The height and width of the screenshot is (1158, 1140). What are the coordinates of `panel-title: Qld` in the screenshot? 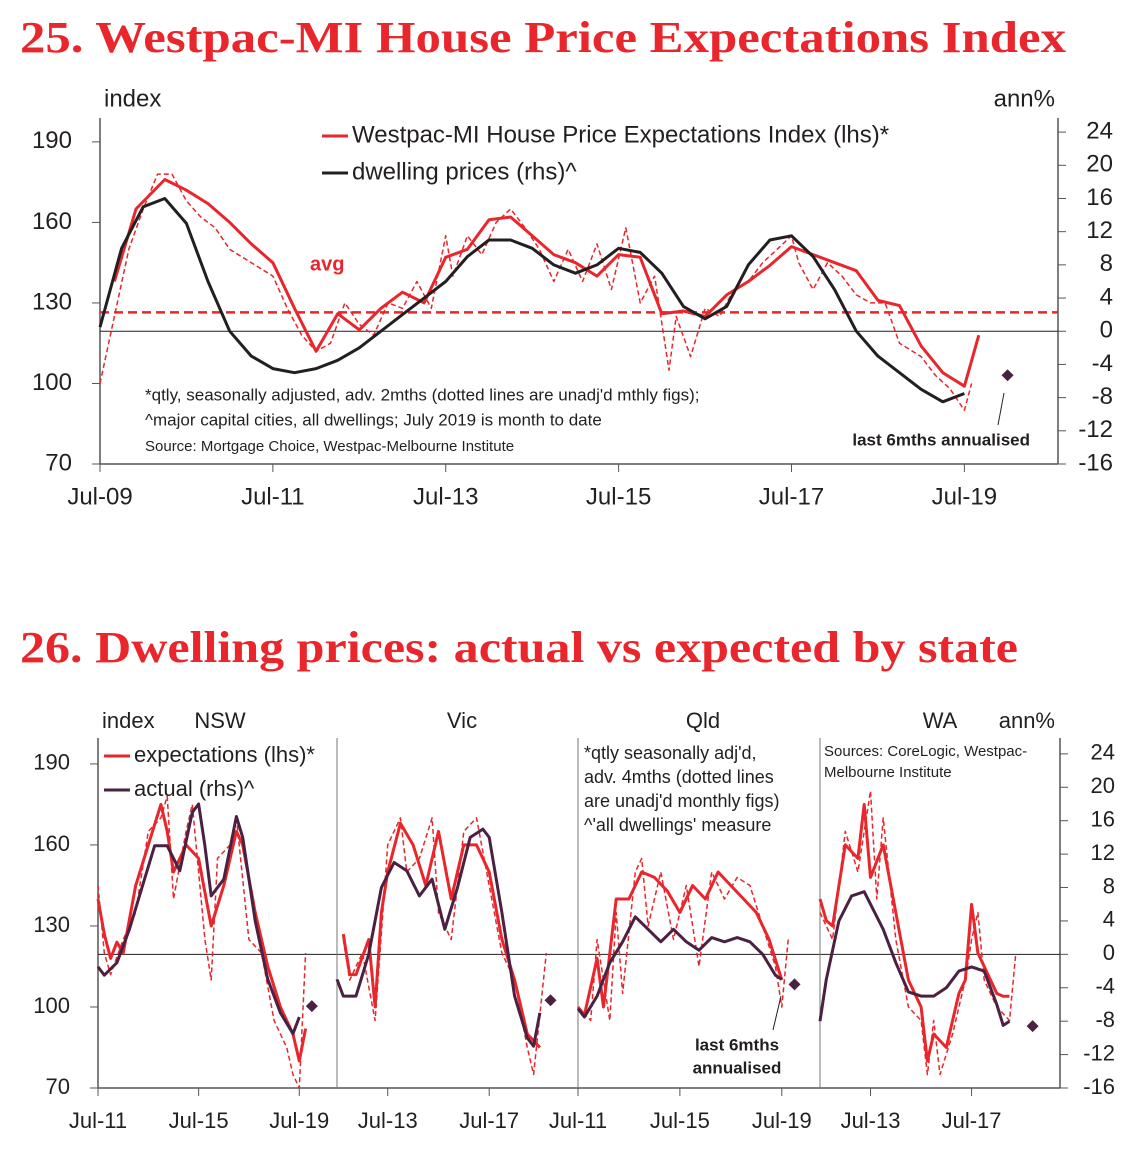 It's located at (703, 720).